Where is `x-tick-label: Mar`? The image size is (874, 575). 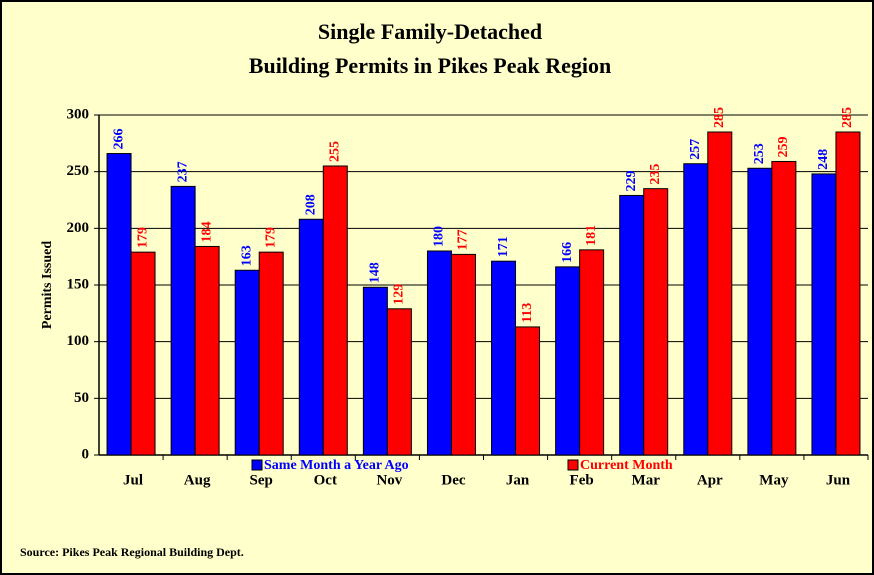 x-tick-label: Mar is located at coordinates (646, 480).